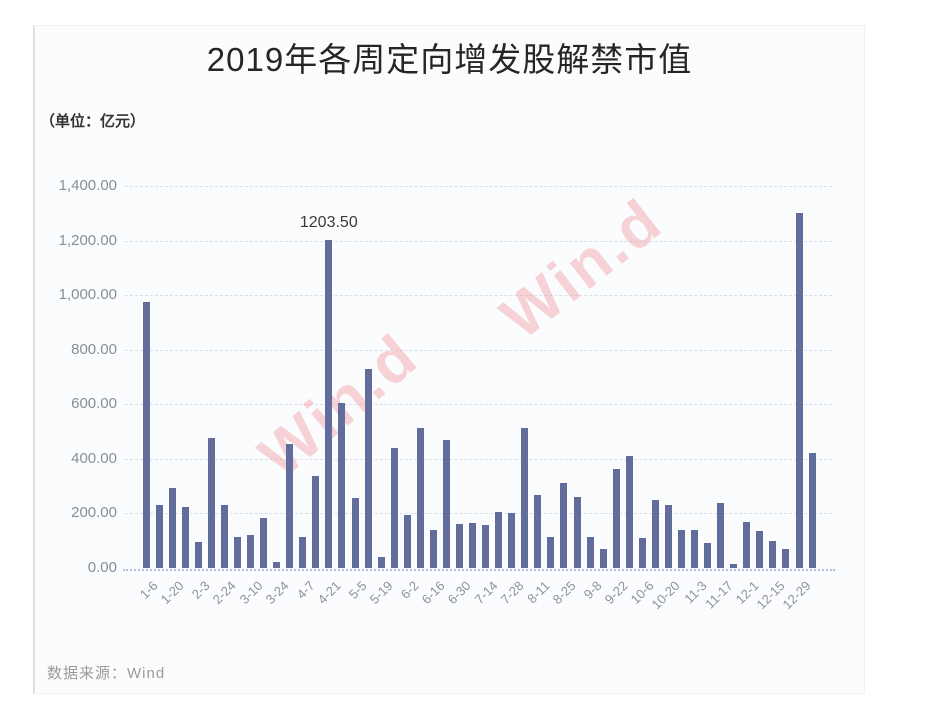 This screenshot has width=937, height=704. I want to click on x-axis-line, so click(479, 570).